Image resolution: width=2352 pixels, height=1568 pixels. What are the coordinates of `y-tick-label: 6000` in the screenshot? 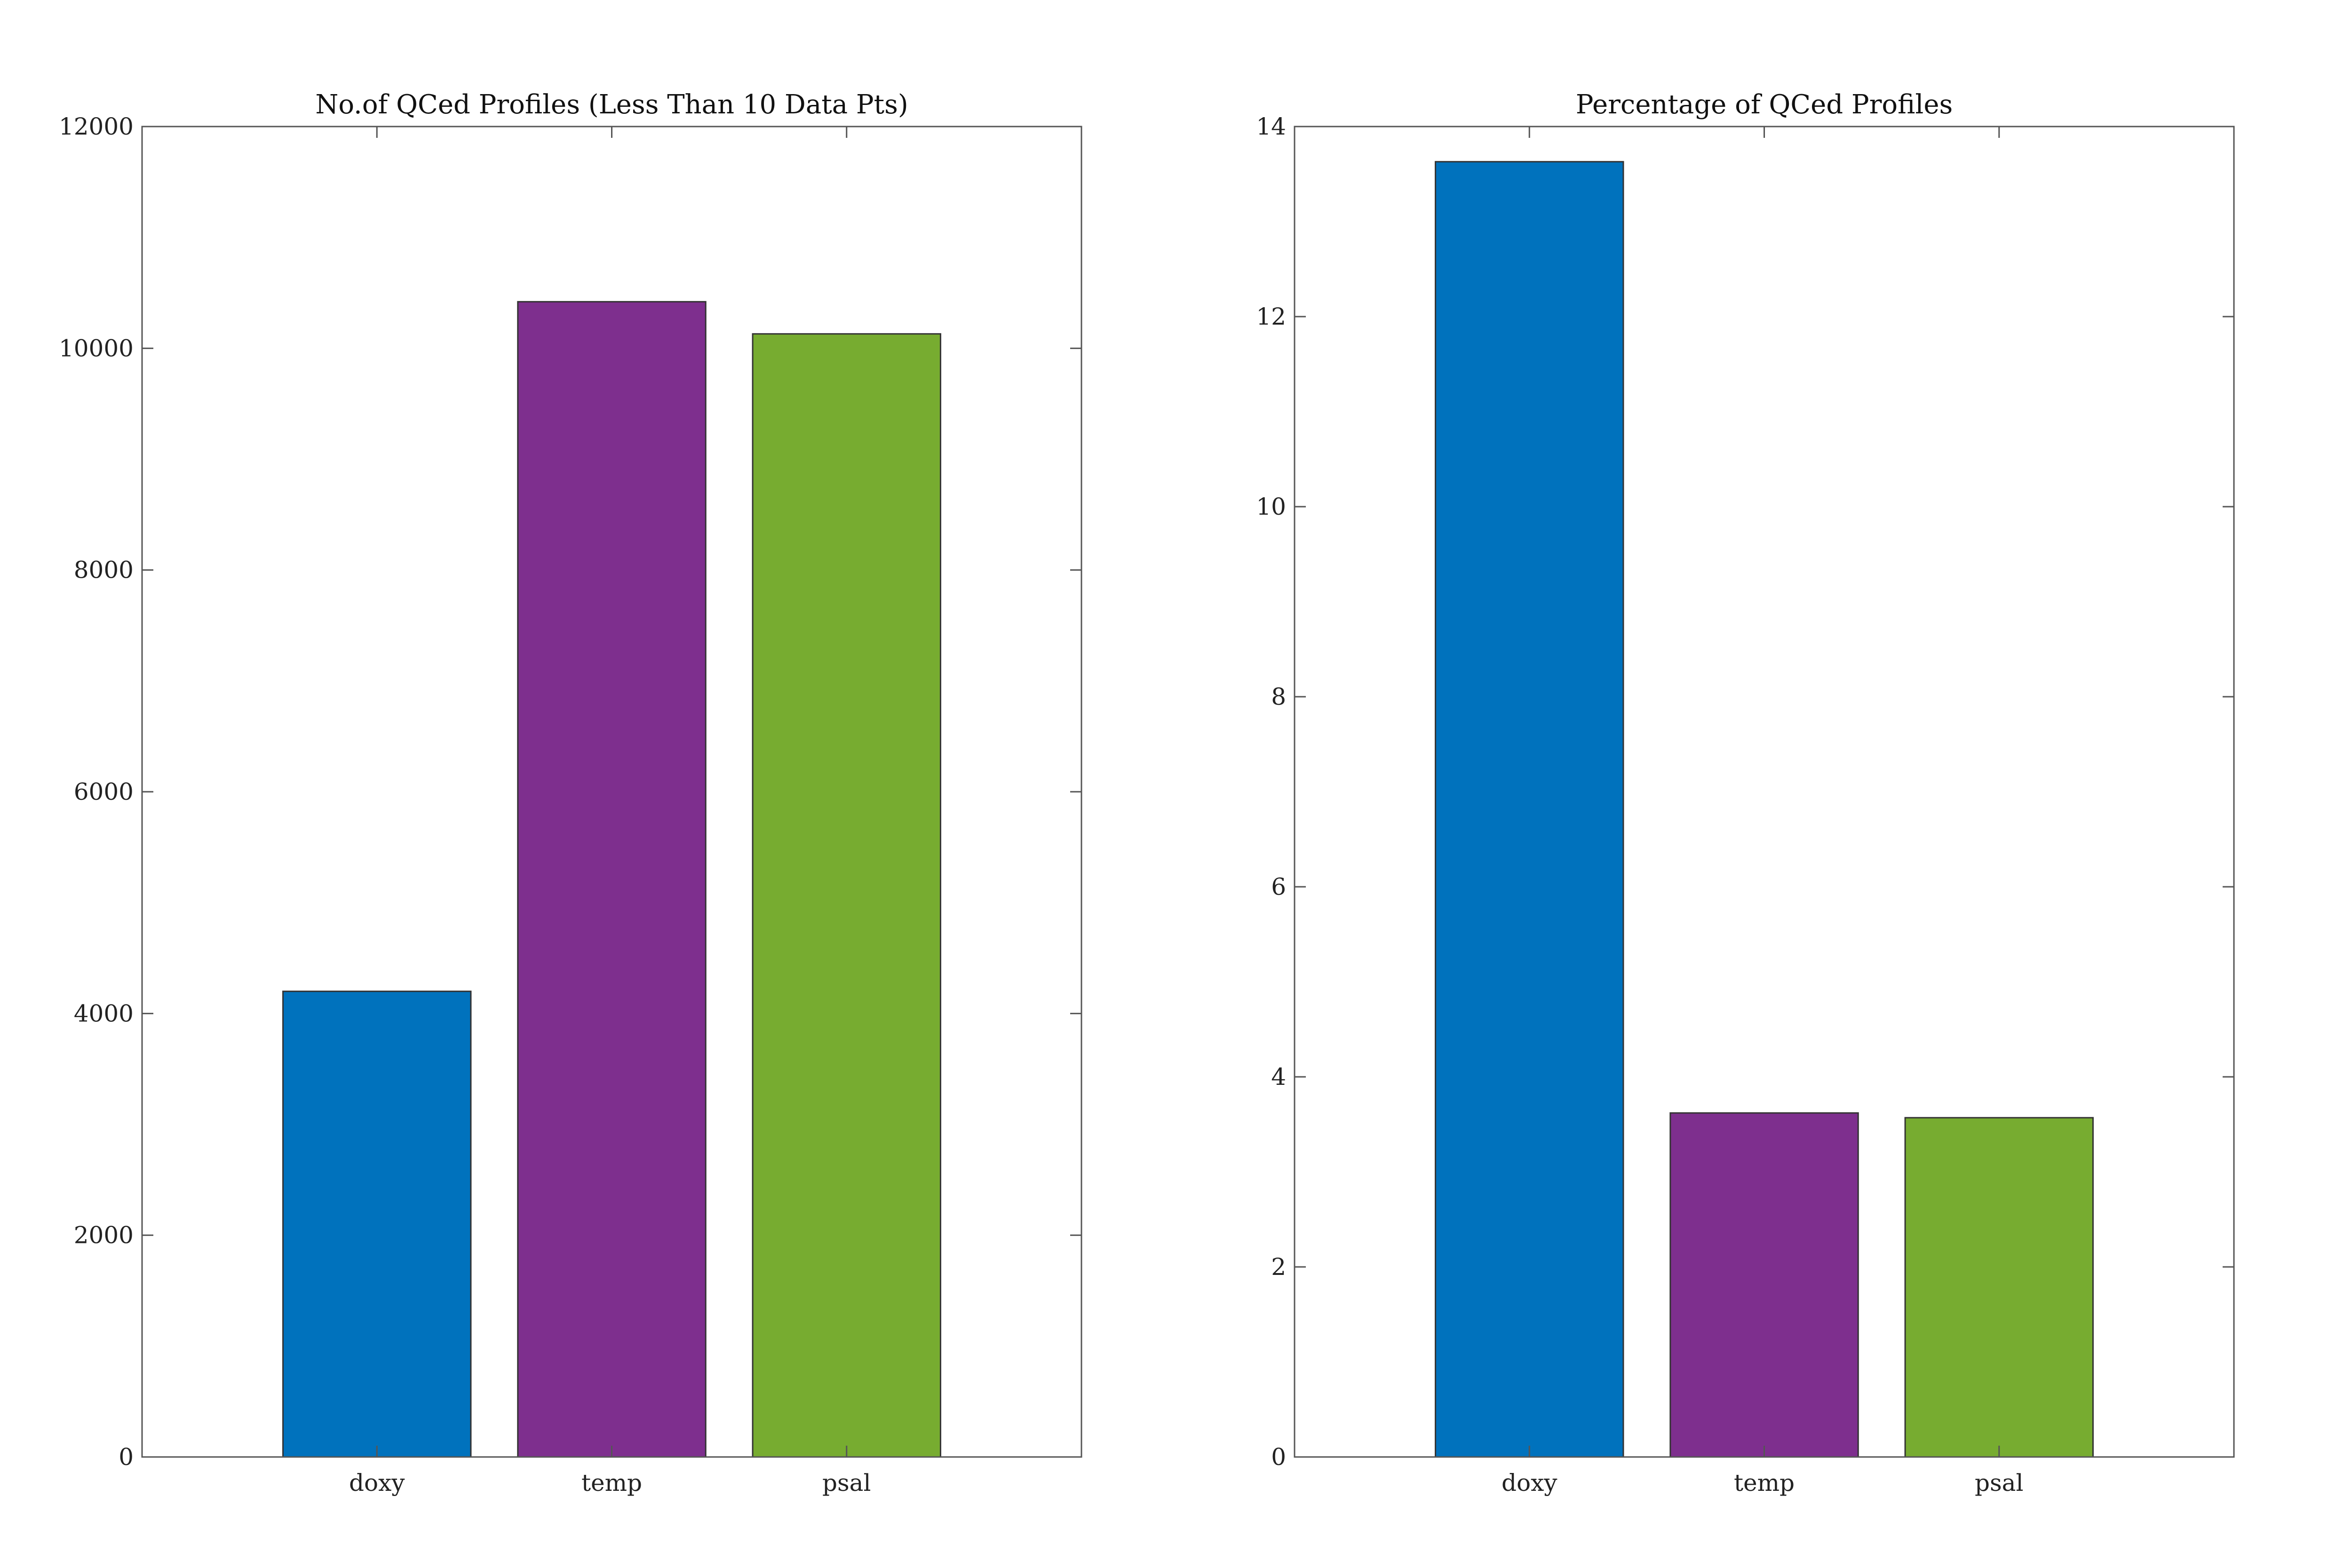 It's located at (104, 791).